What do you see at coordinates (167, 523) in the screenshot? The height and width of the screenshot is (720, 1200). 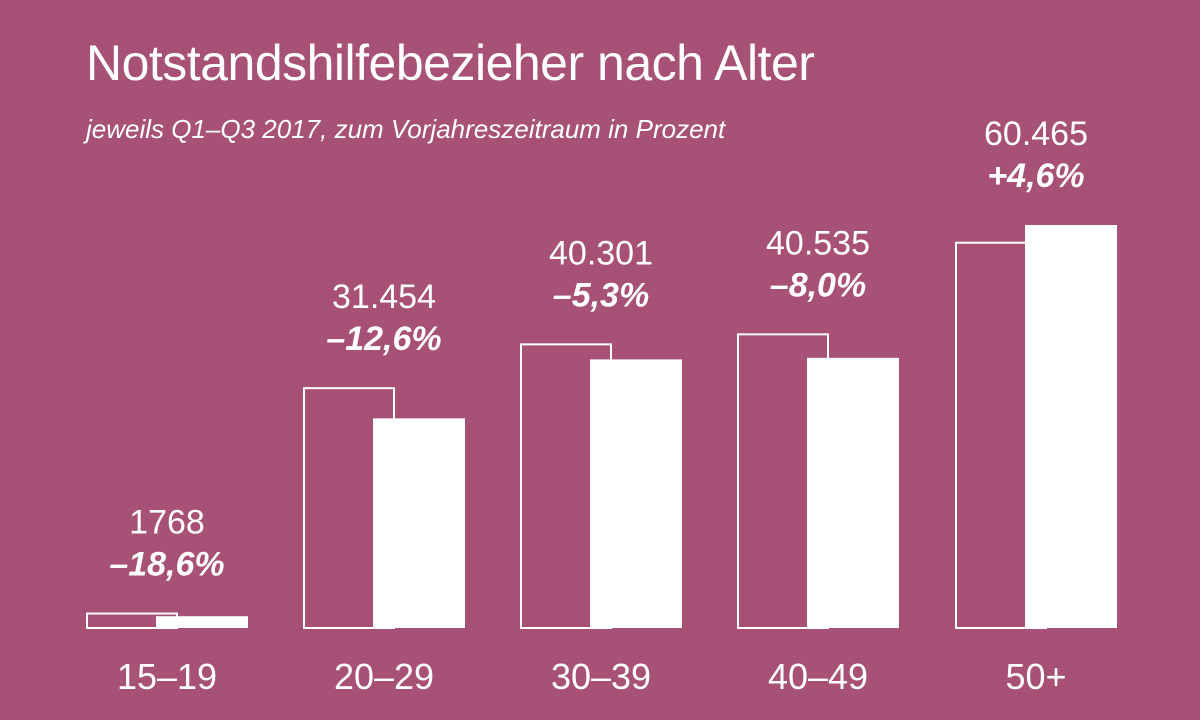 I see `value-label-0: 1768` at bounding box center [167, 523].